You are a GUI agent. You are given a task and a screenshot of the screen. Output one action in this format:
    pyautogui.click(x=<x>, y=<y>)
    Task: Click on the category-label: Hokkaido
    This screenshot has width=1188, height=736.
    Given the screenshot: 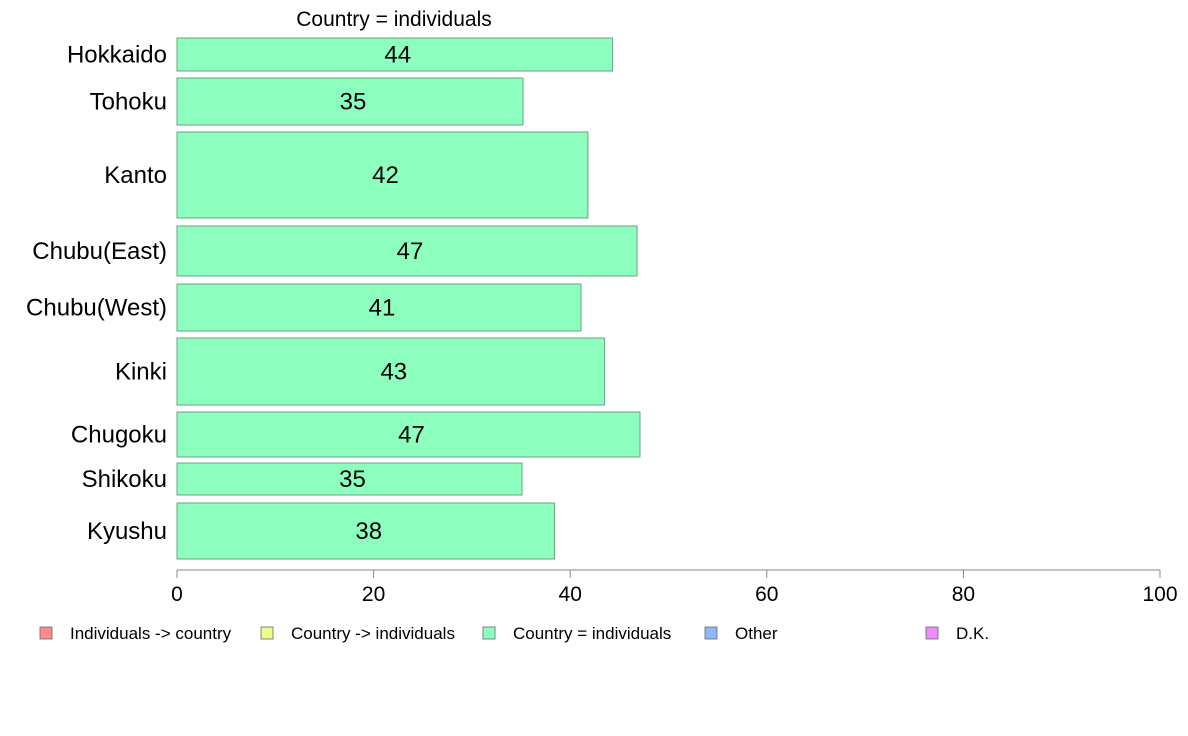 What is the action you would take?
    pyautogui.click(x=117, y=55)
    